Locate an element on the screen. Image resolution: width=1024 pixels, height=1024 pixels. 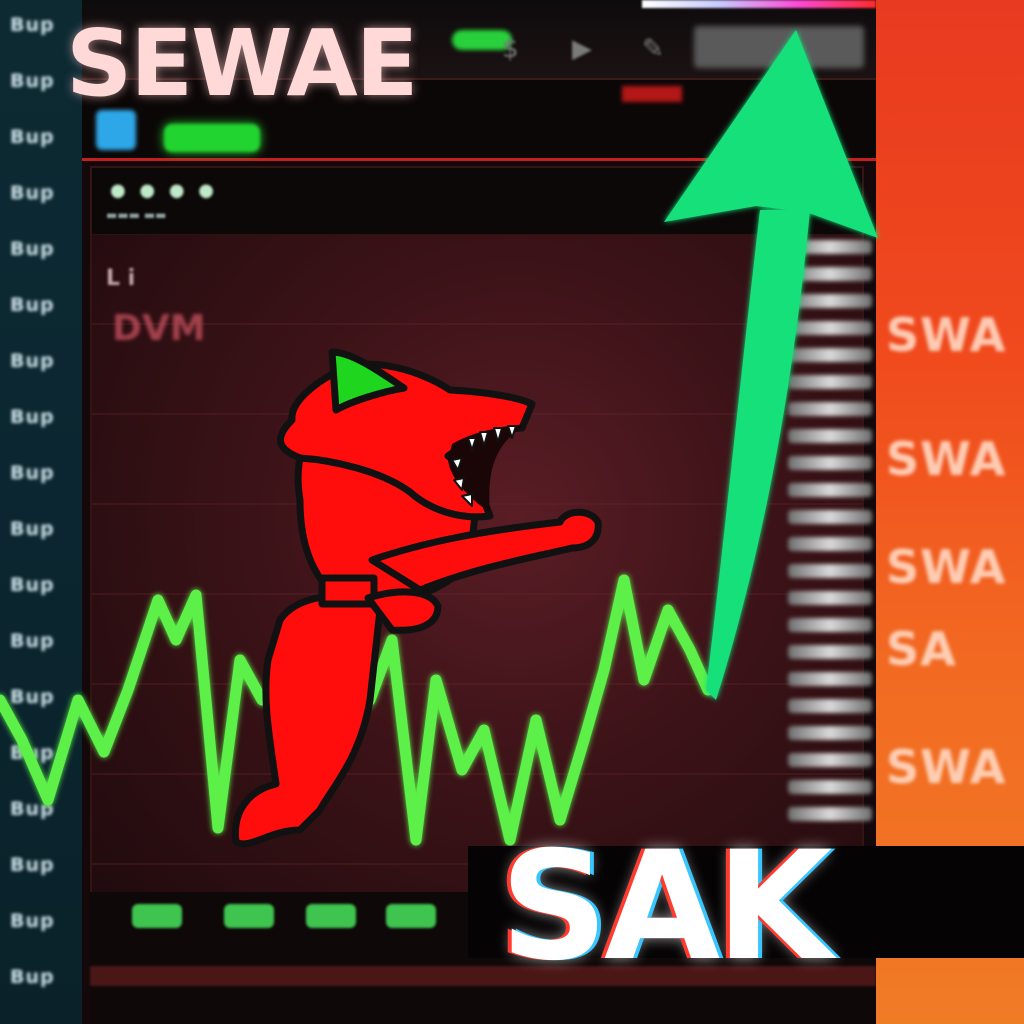
meme-caption: SAK is located at coordinates (666, 907).